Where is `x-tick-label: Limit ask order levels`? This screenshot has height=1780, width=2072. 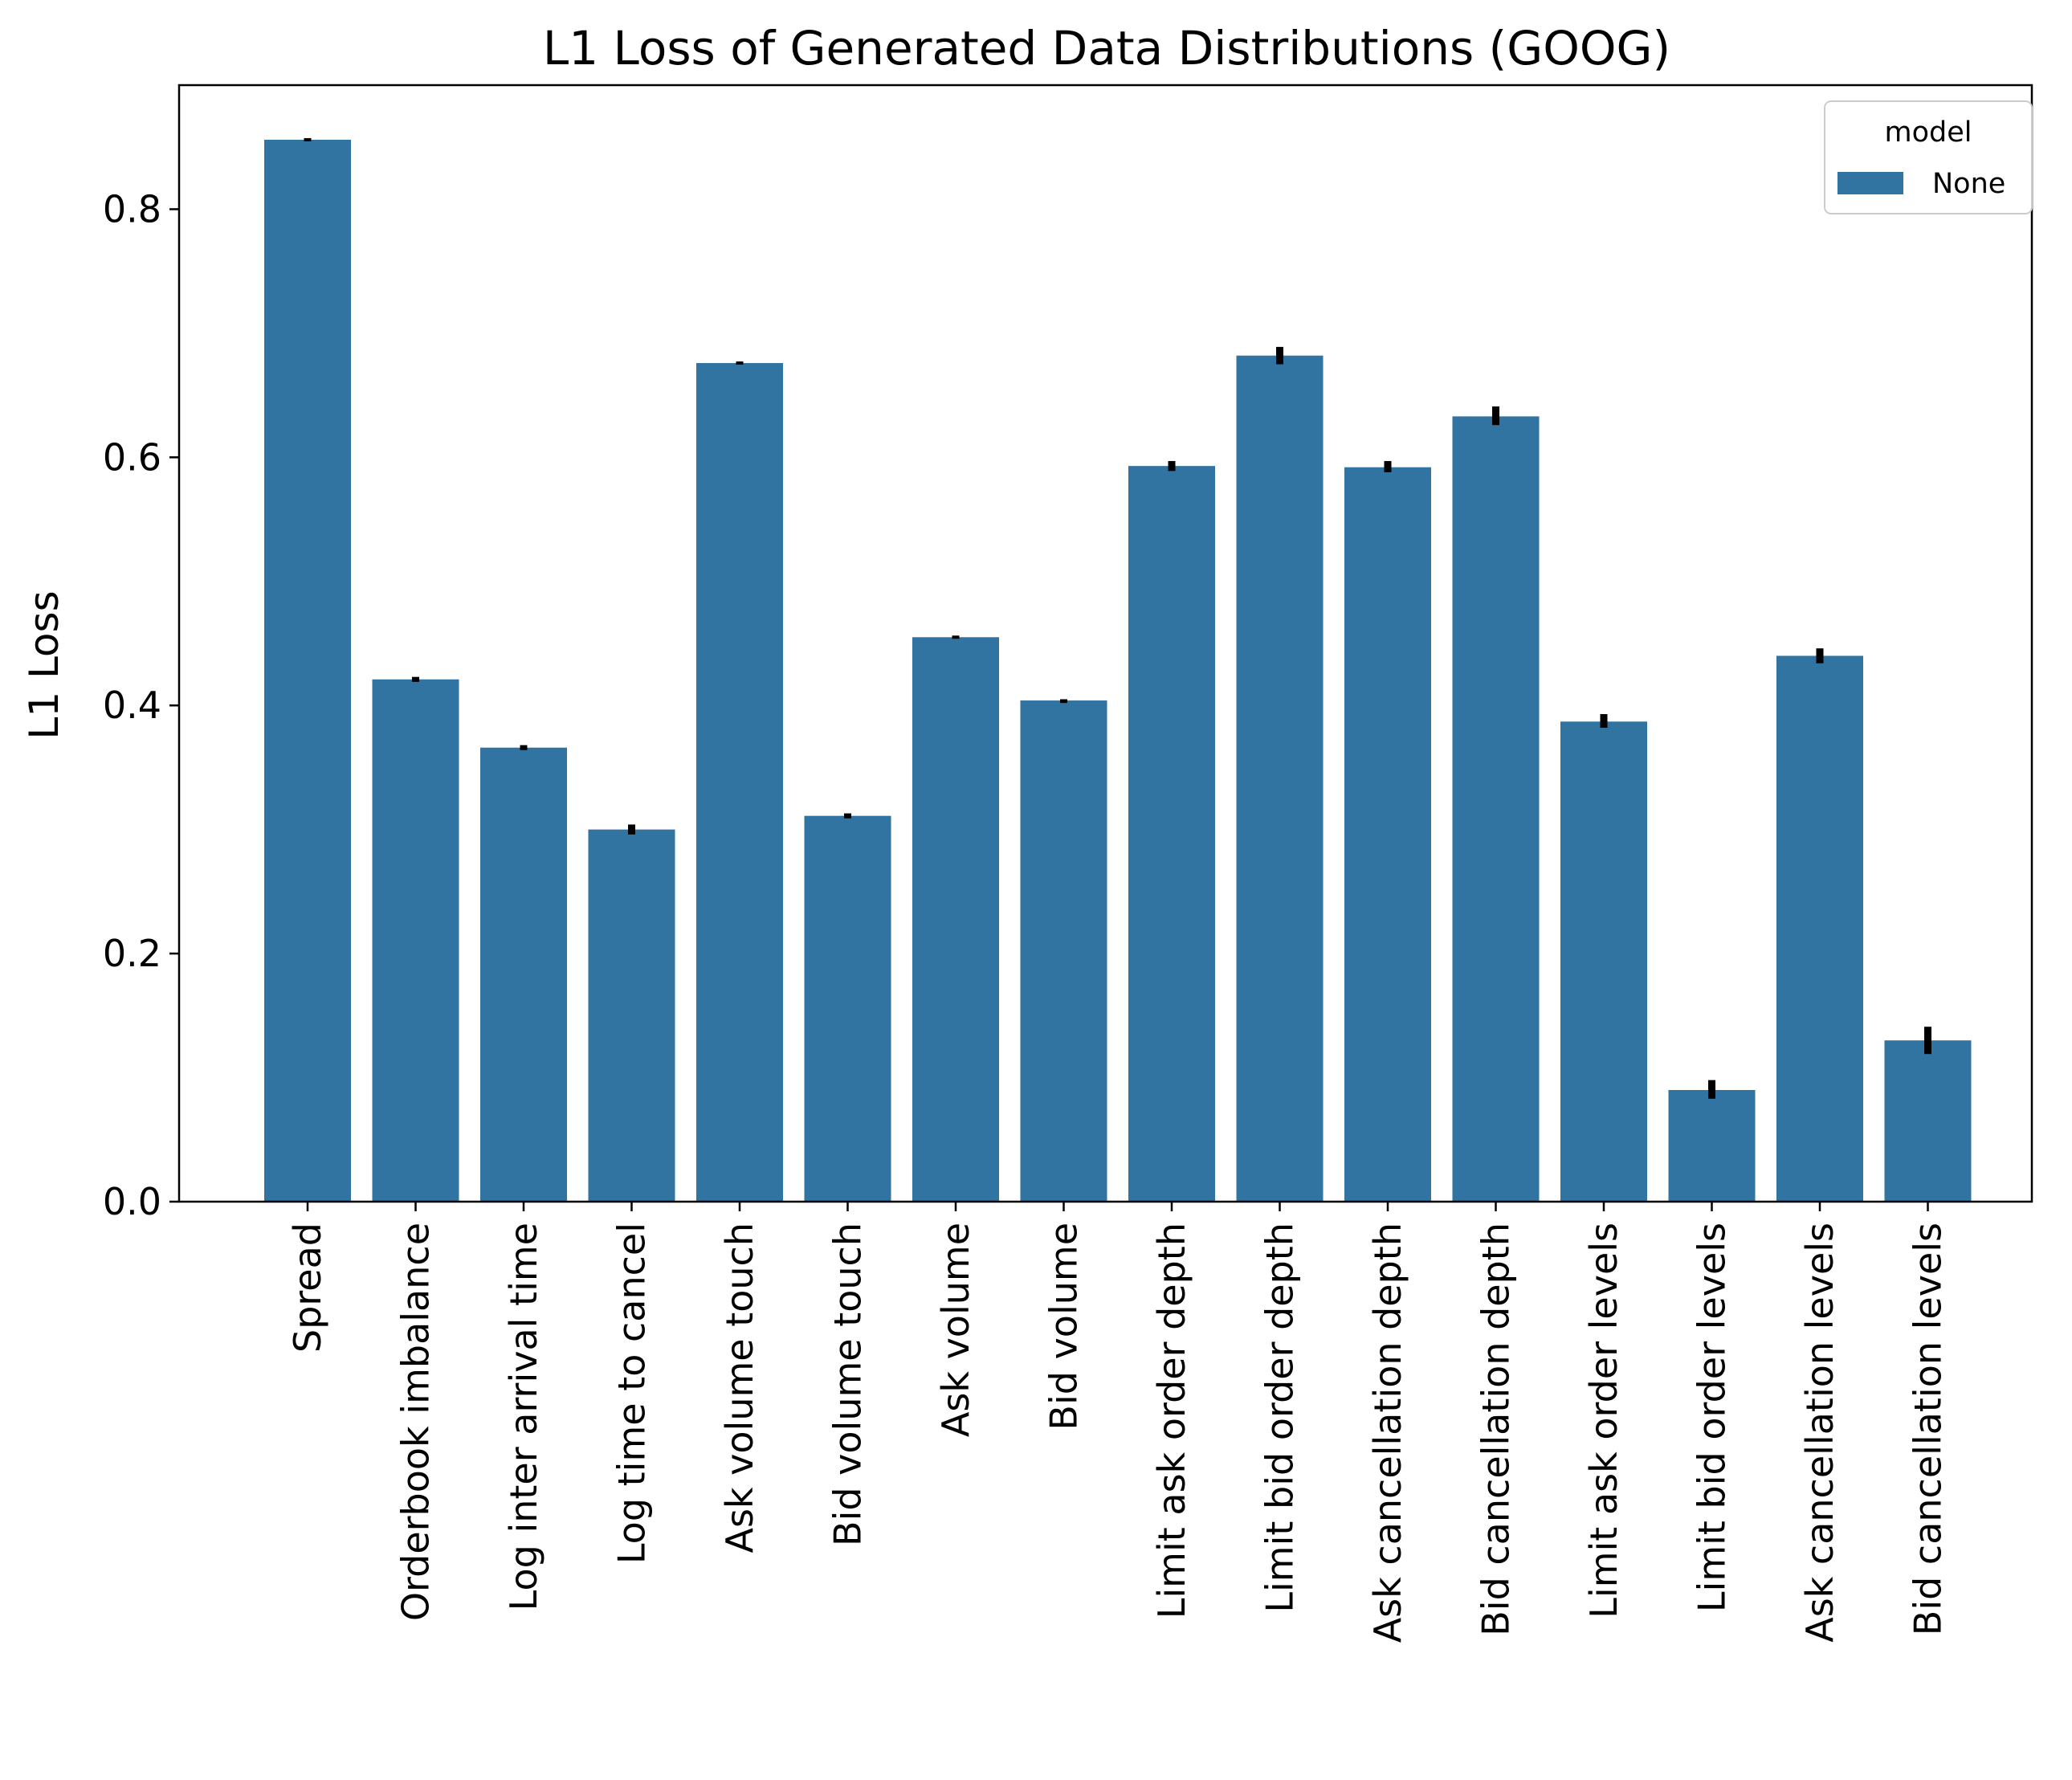
x-tick-label: Limit ask order levels is located at coordinates (1603, 1421).